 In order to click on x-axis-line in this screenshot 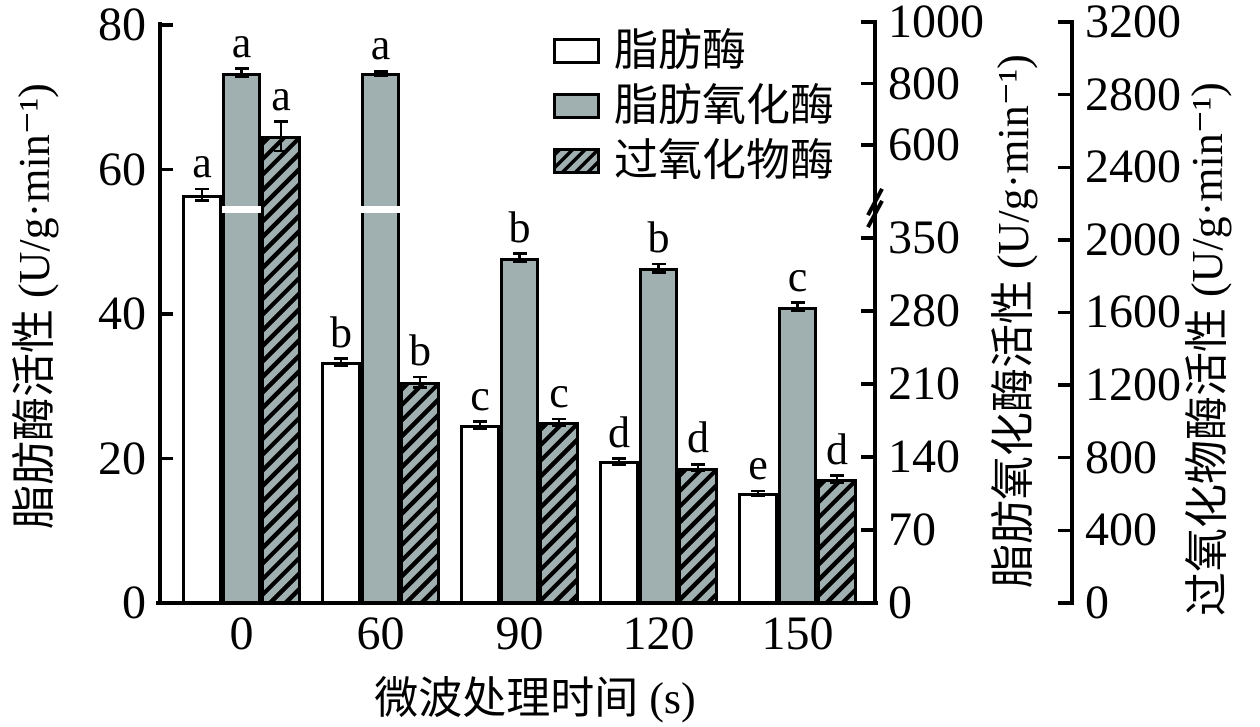, I will do `click(517, 603)`.